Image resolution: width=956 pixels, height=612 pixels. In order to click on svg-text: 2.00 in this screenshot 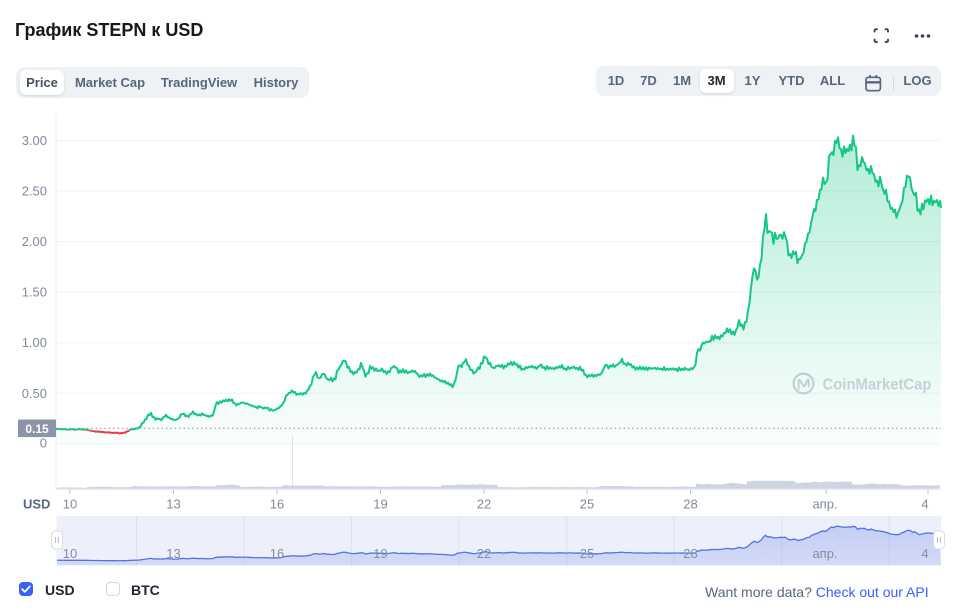, I will do `click(34, 241)`.